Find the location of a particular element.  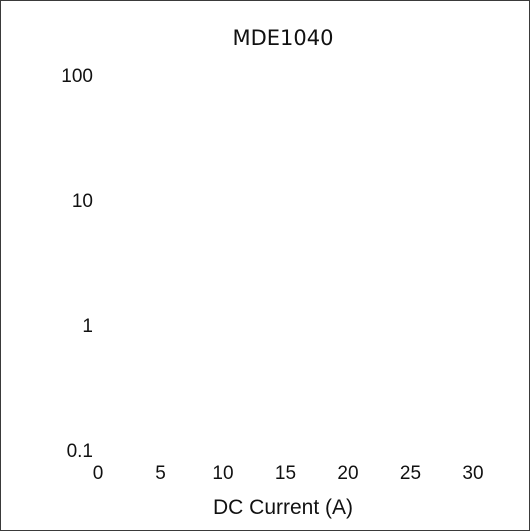

x-tick-label: 0 is located at coordinates (98, 473).